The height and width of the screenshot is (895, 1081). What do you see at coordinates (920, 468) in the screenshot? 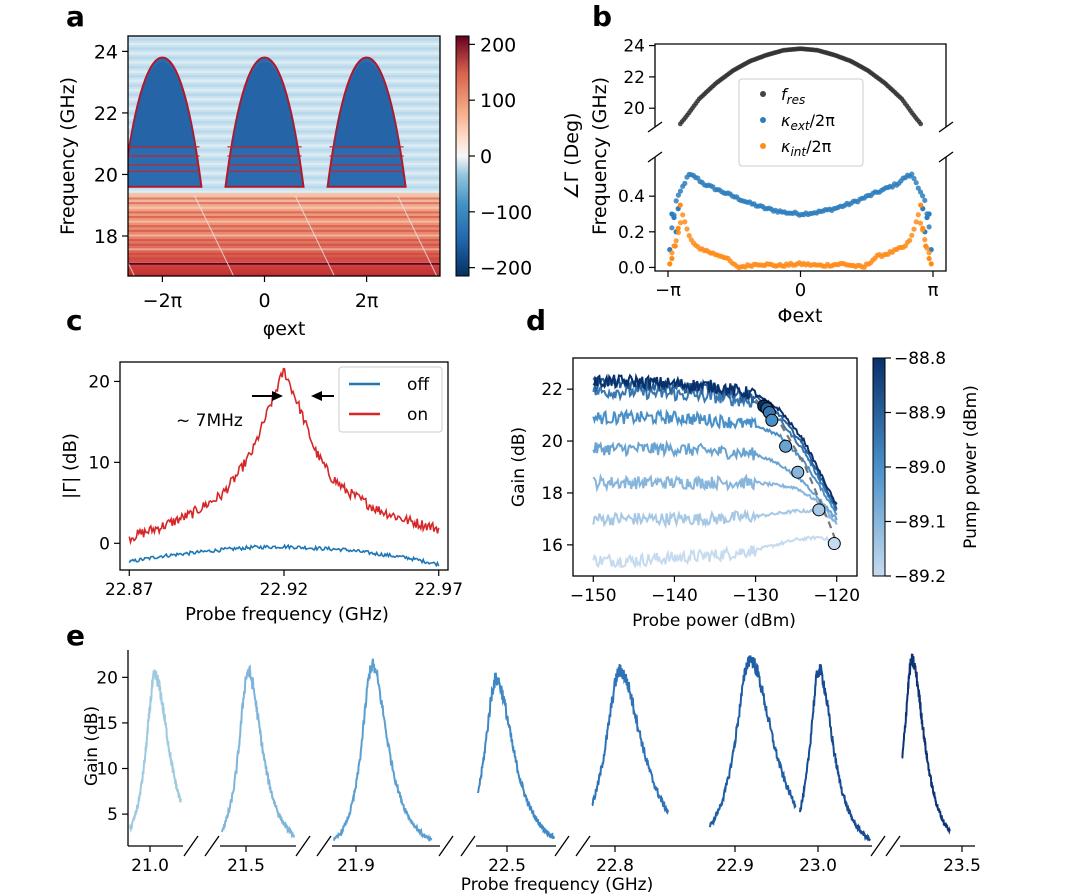
I see `pump-colorbar-tick-label: −89.0` at bounding box center [920, 468].